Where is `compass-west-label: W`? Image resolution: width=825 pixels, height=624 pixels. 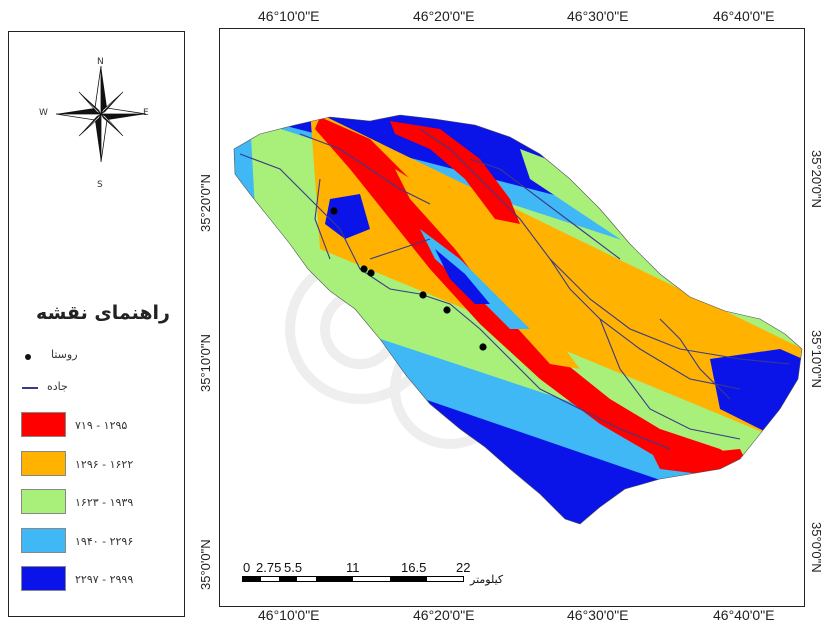
compass-west-label: W is located at coordinates (43, 113).